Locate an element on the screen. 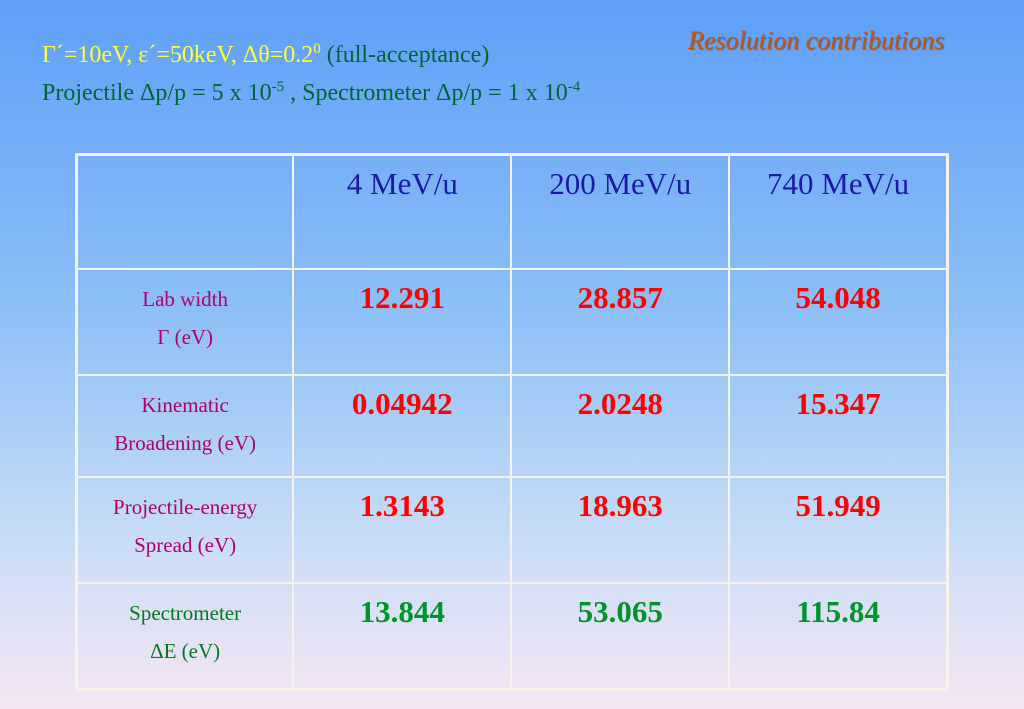 This screenshot has height=709, width=1024. header-cell-4mev: 4 MeV/u is located at coordinates (402, 211).